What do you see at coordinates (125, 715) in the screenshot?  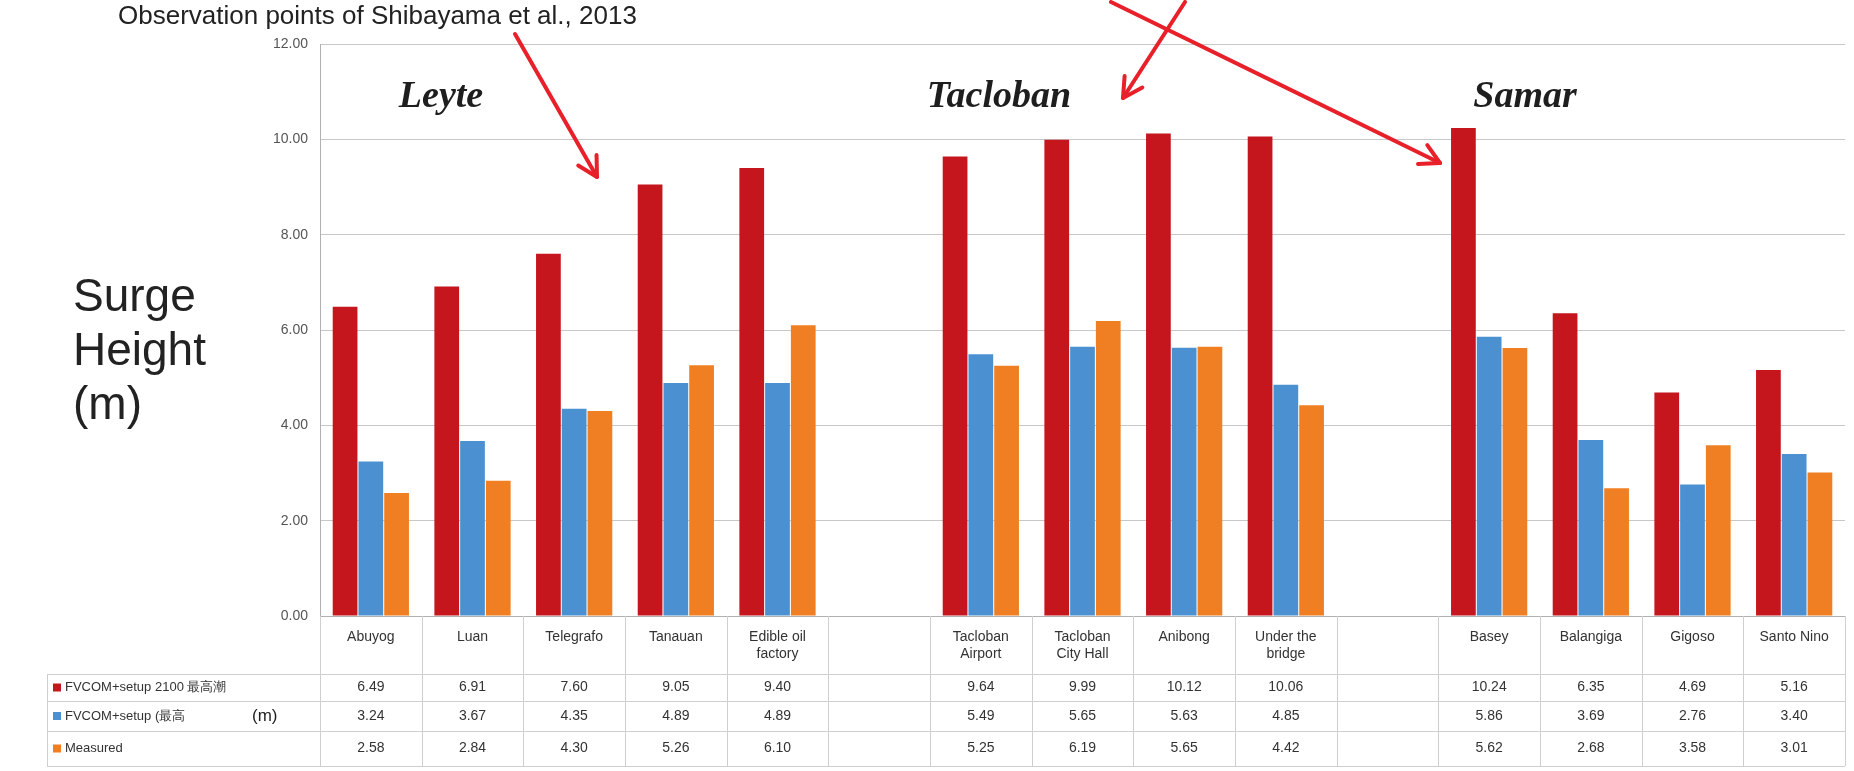 I see `legend-label: FVCOM+setup (最高` at bounding box center [125, 715].